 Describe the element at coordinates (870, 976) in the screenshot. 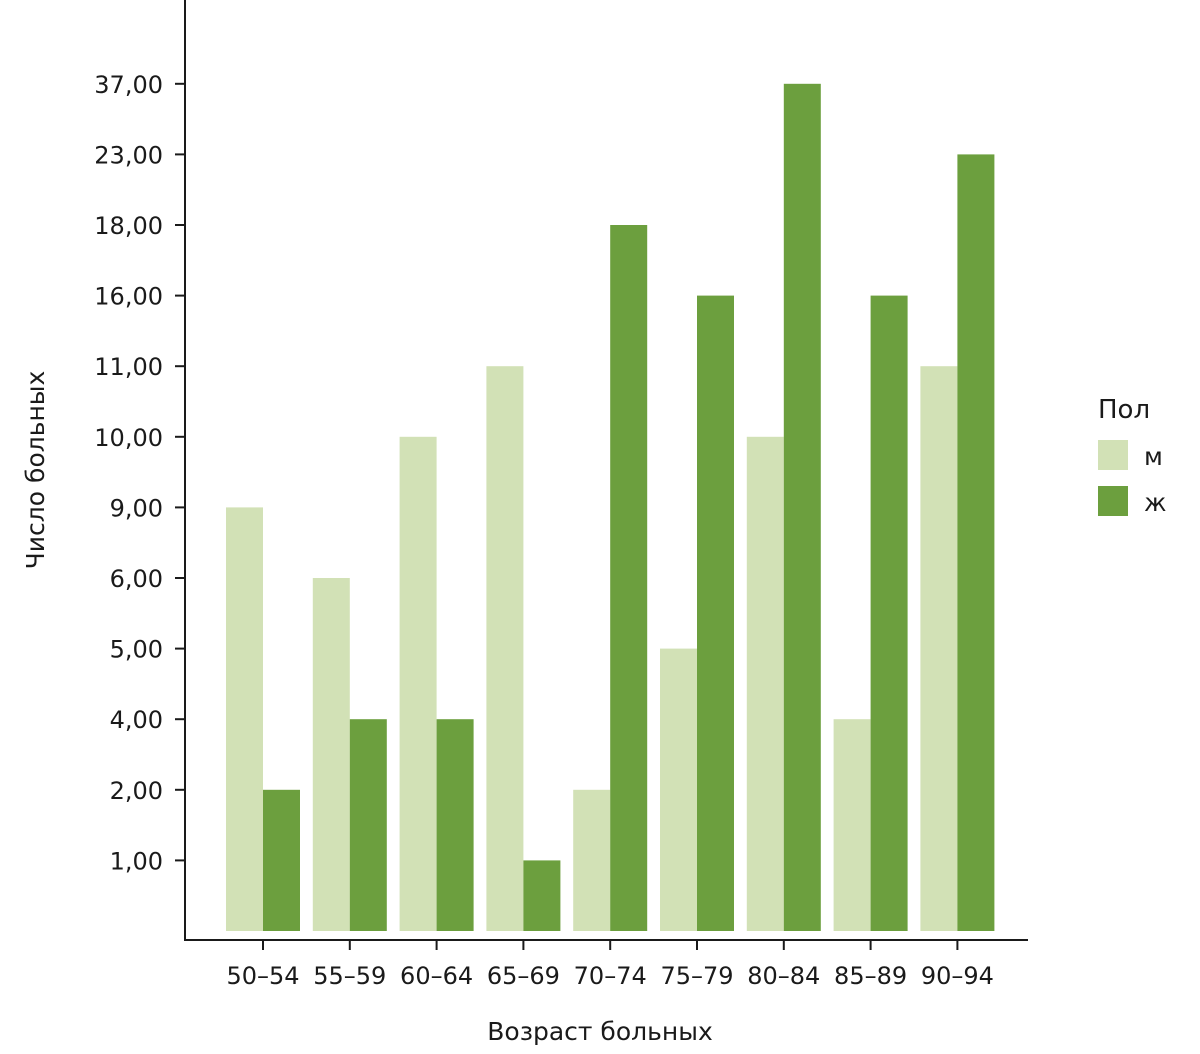

I see `x-tick-label: 85–89` at that location.